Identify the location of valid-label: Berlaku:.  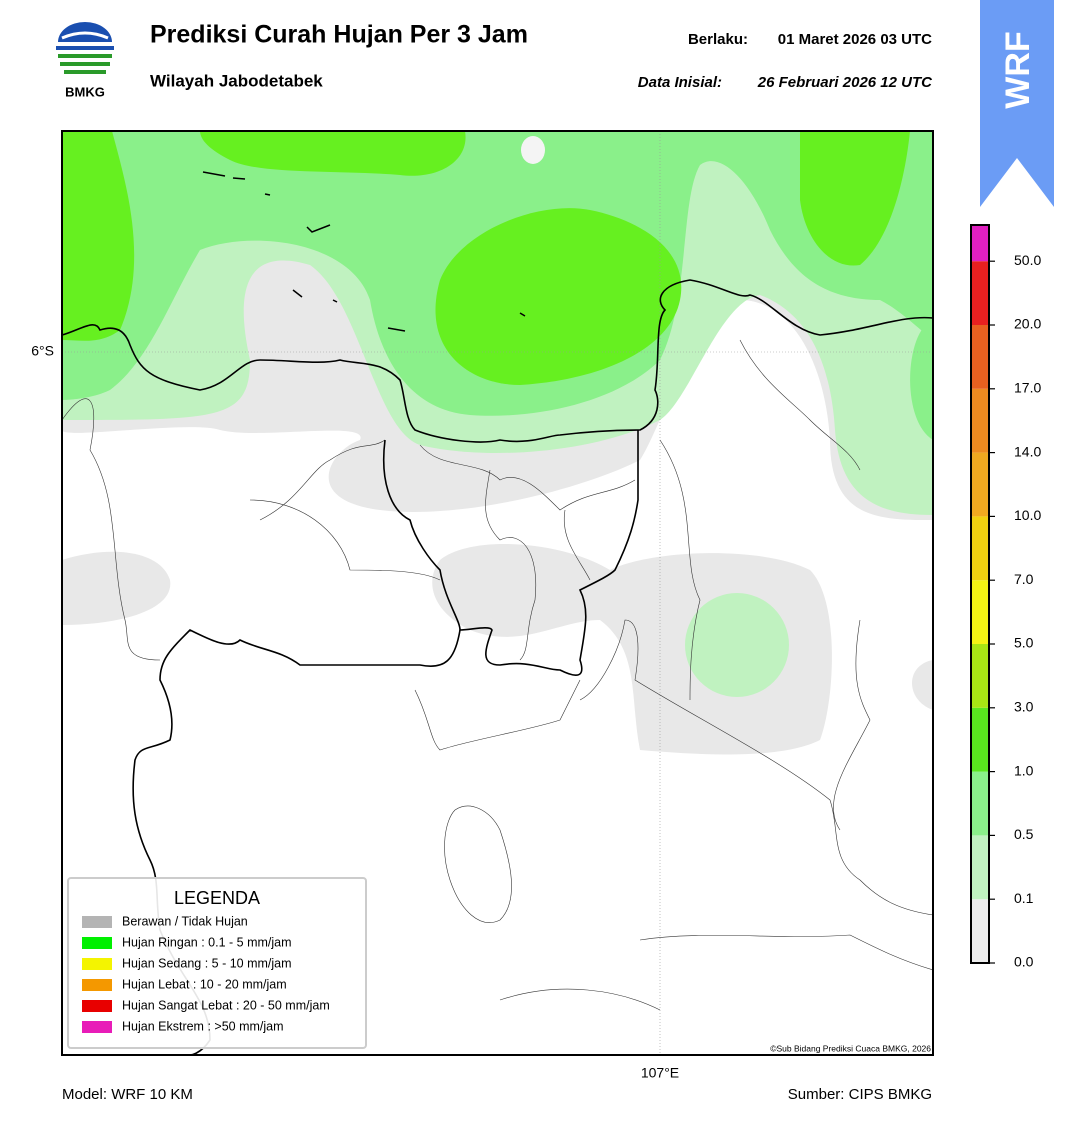
(718, 39).